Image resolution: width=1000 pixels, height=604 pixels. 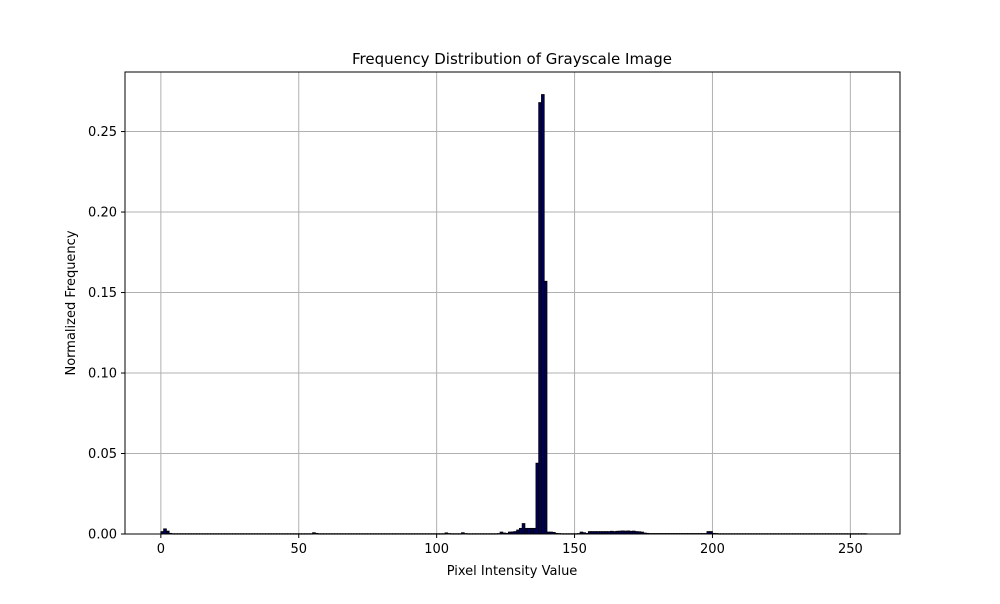 I want to click on y-tick-label: 0.10, so click(x=102, y=374).